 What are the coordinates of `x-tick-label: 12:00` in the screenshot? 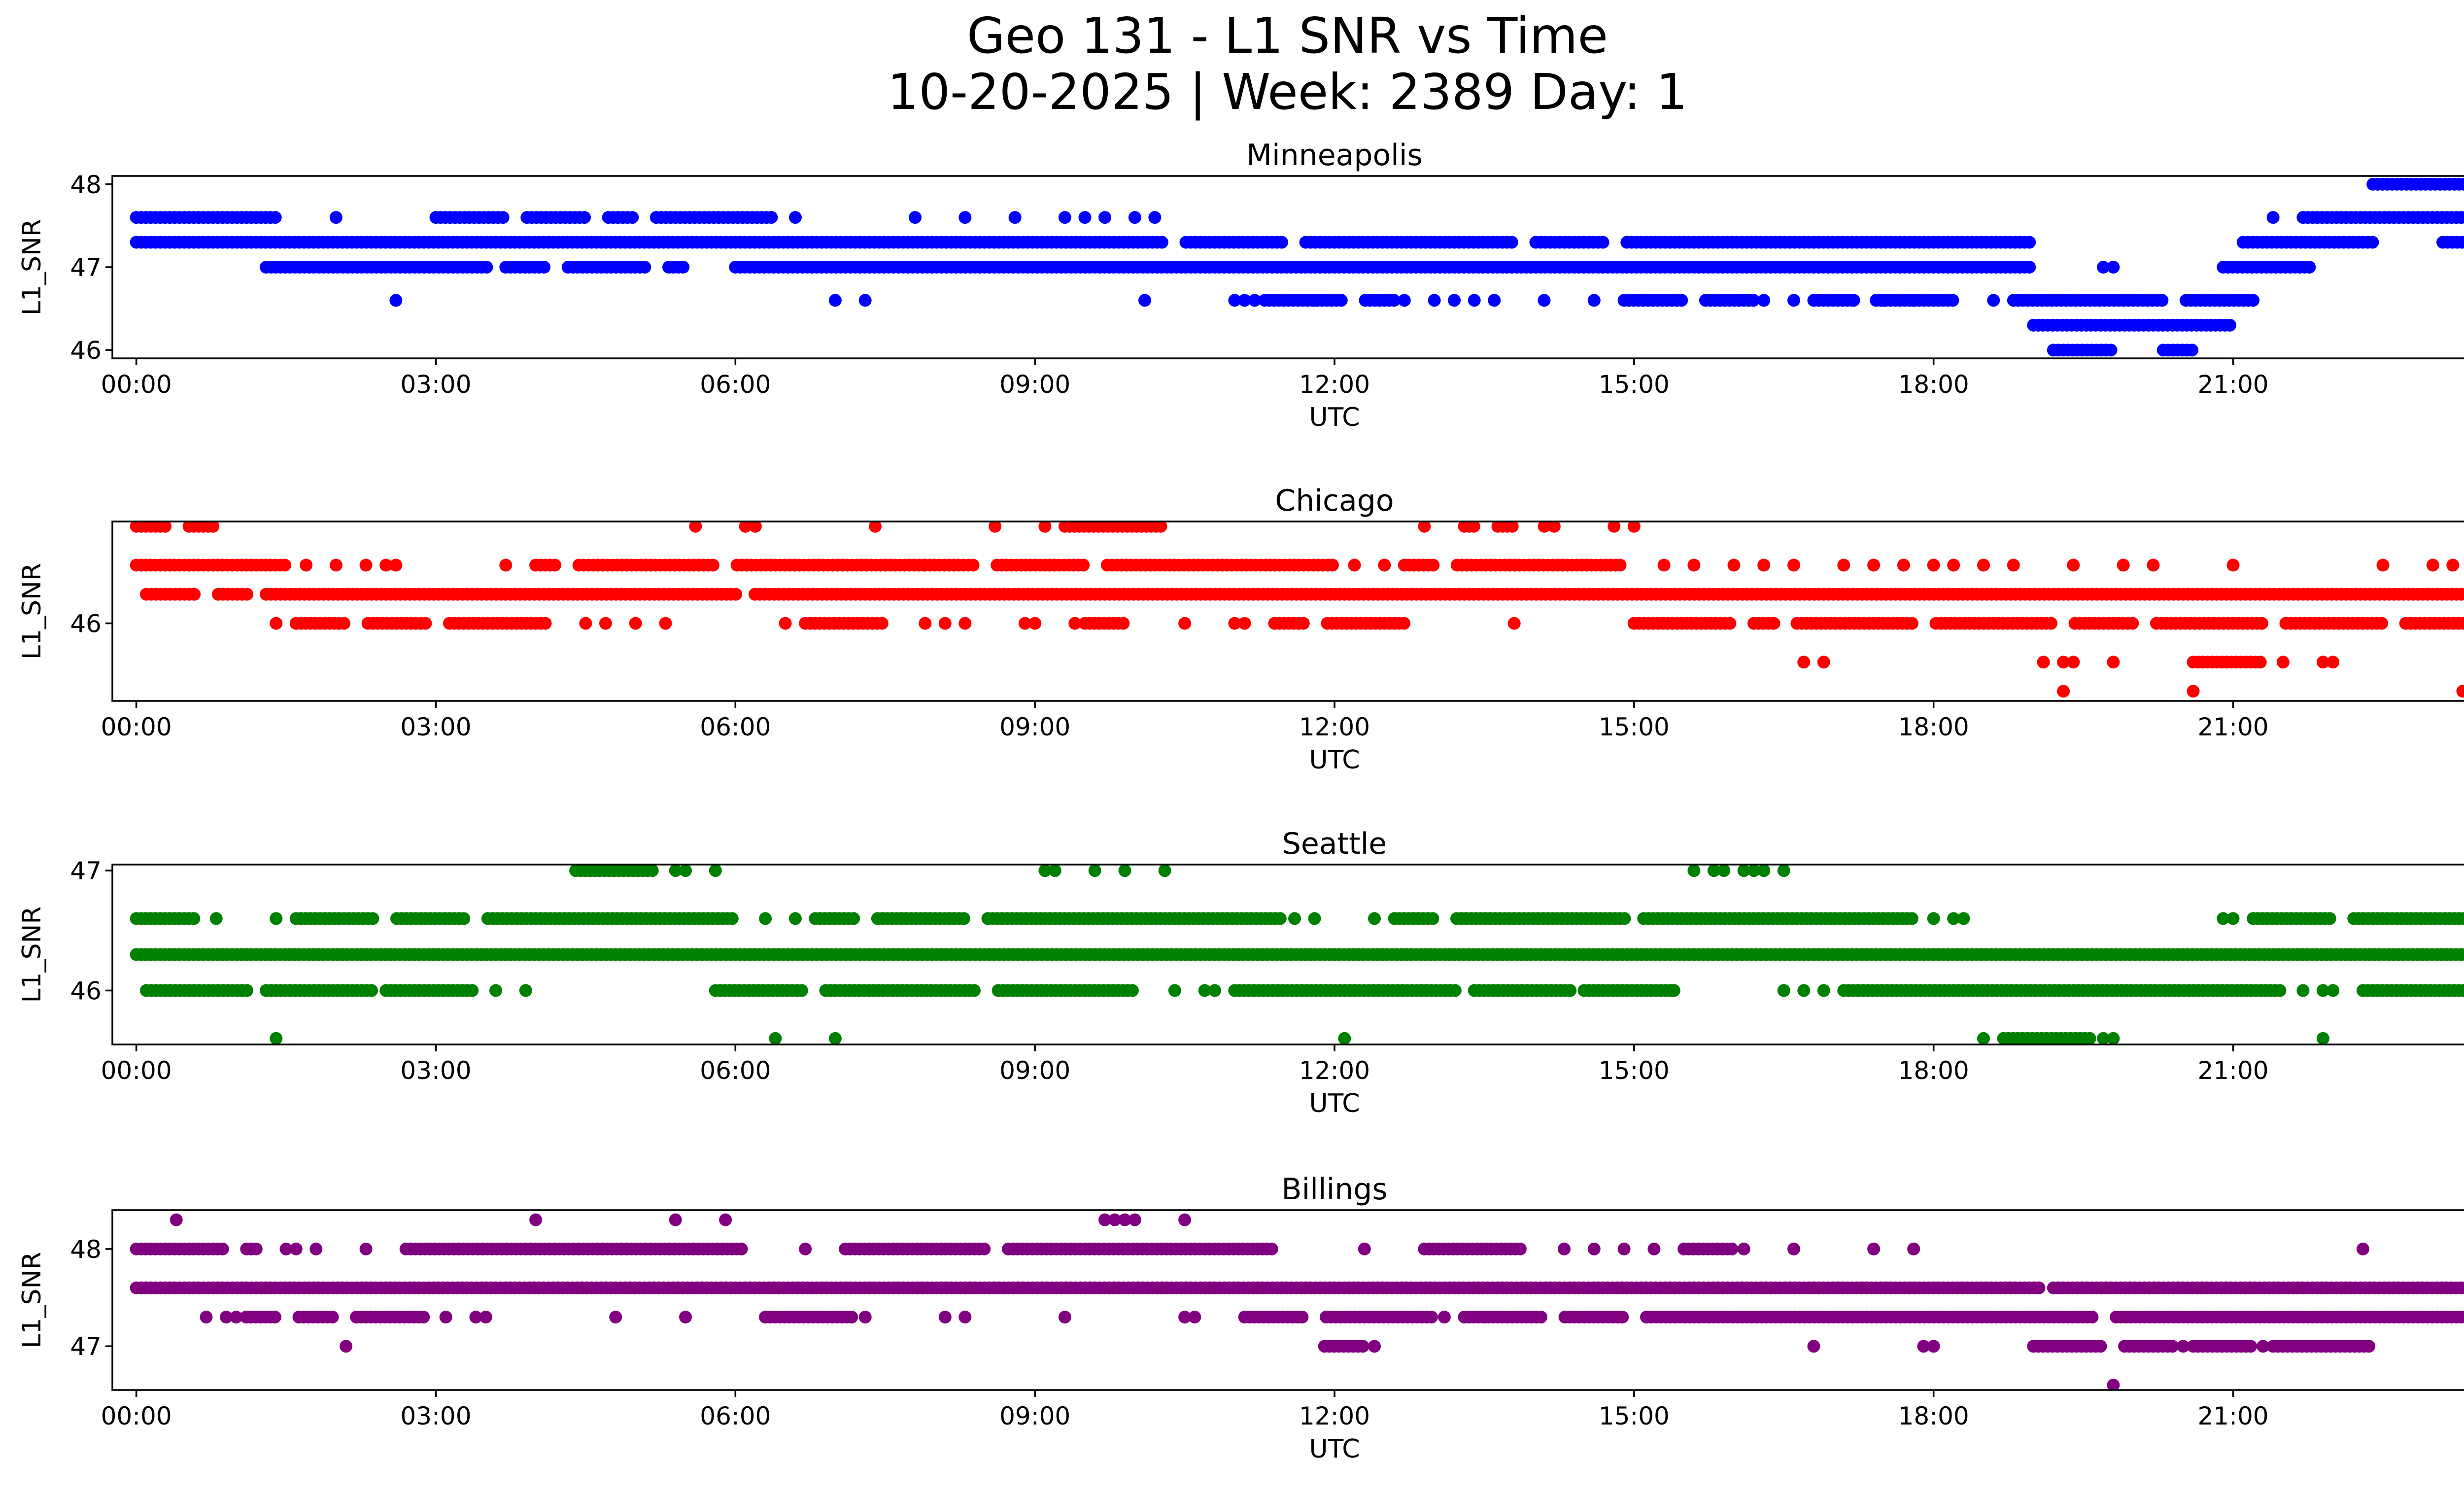 It's located at (1334, 1070).